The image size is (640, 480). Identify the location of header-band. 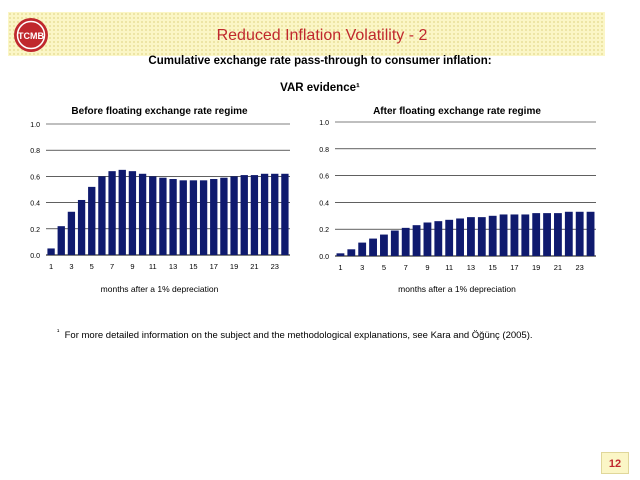
(306, 34).